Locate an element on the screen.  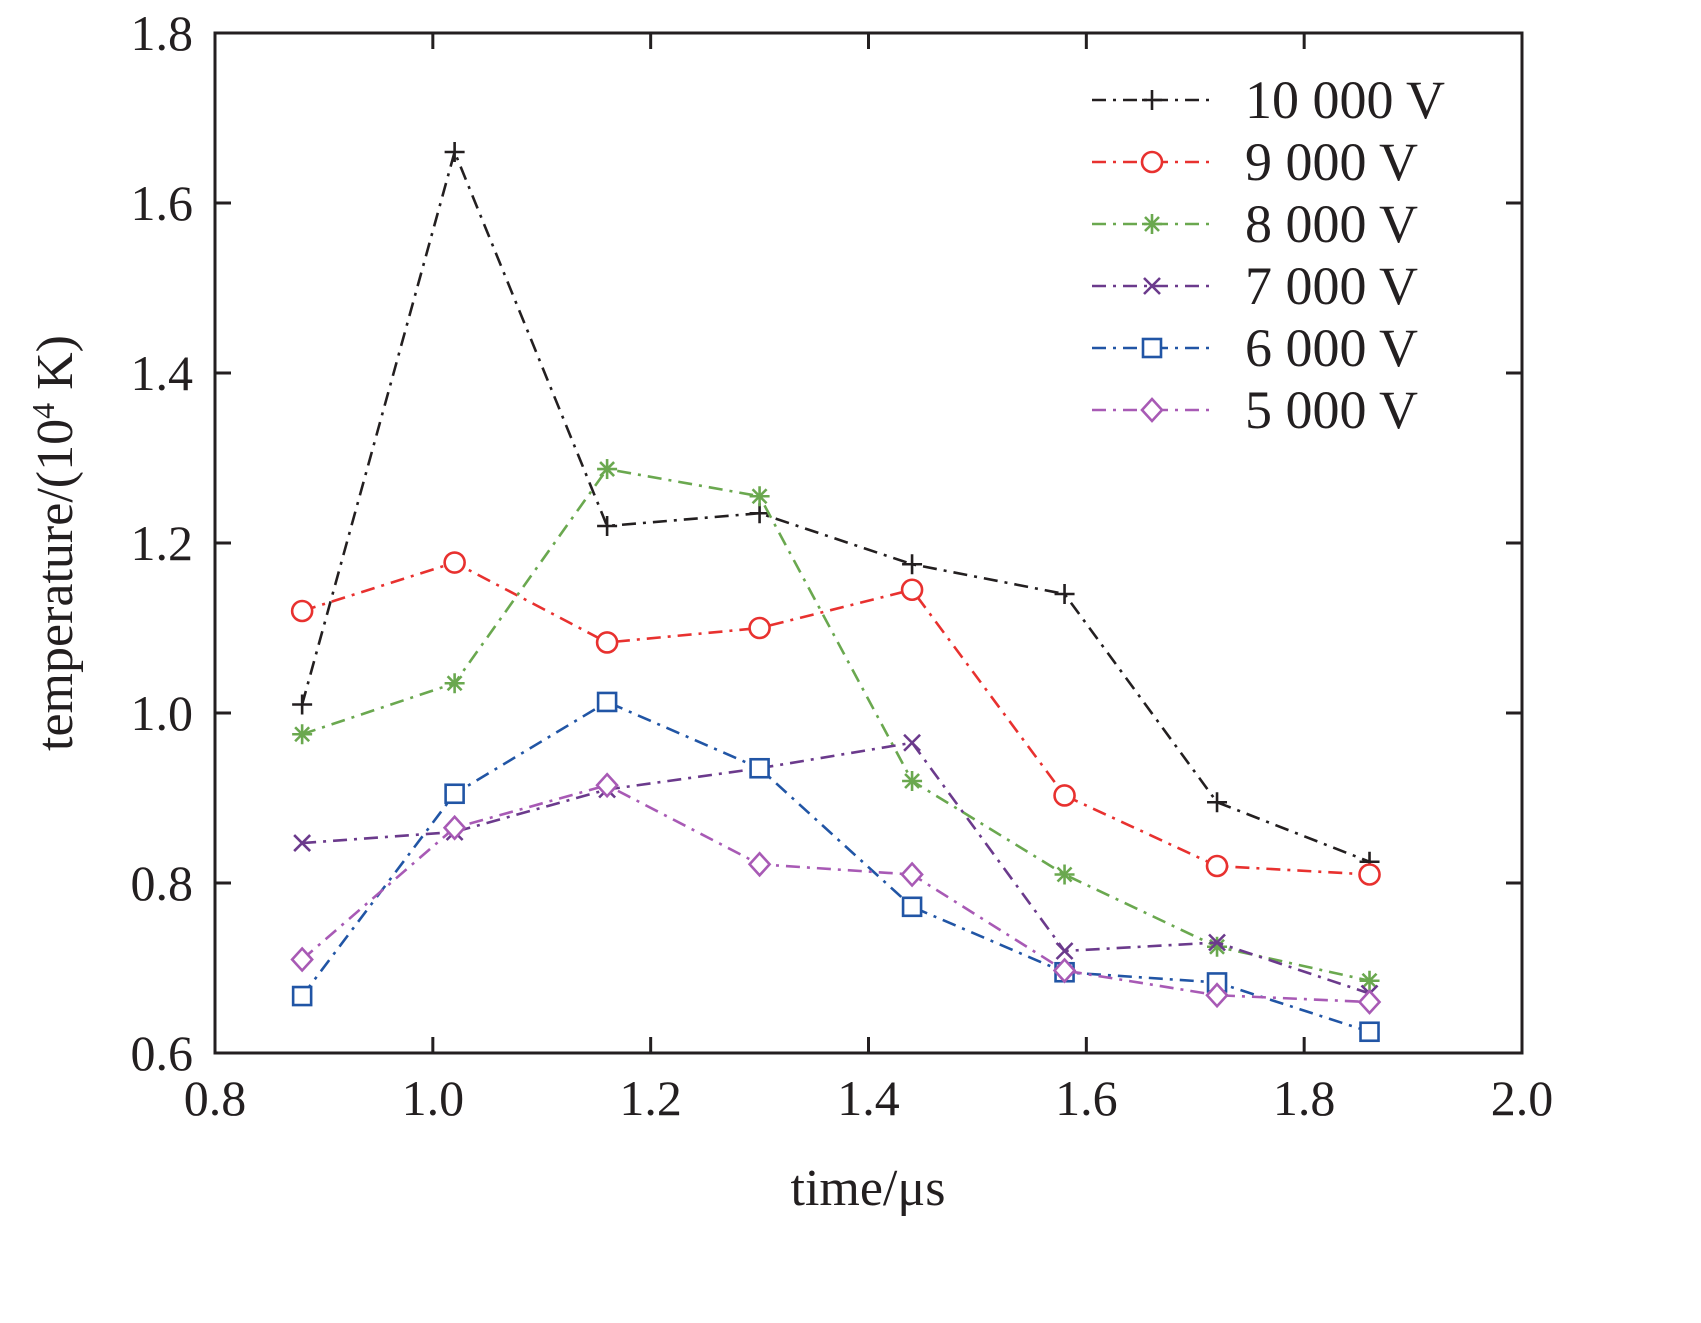
y-tick-label: 1.2 is located at coordinates (162, 543).